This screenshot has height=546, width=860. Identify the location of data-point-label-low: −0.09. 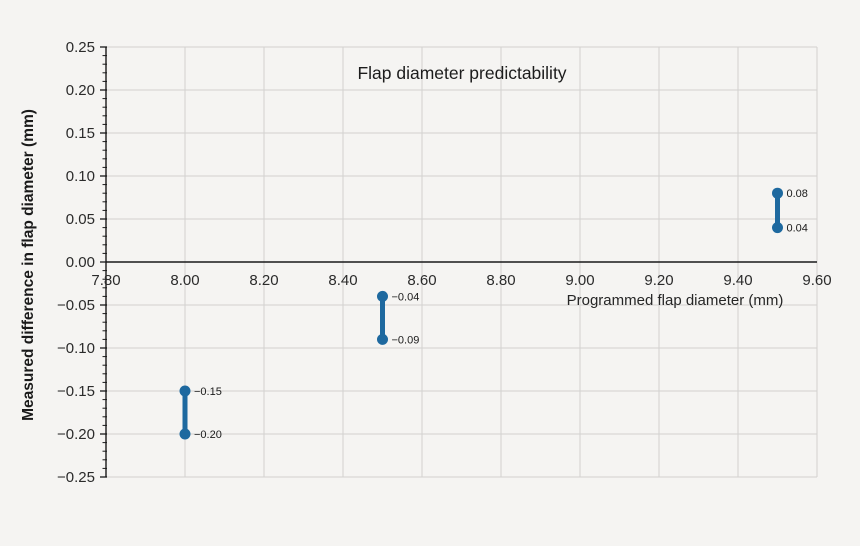
(406, 340).